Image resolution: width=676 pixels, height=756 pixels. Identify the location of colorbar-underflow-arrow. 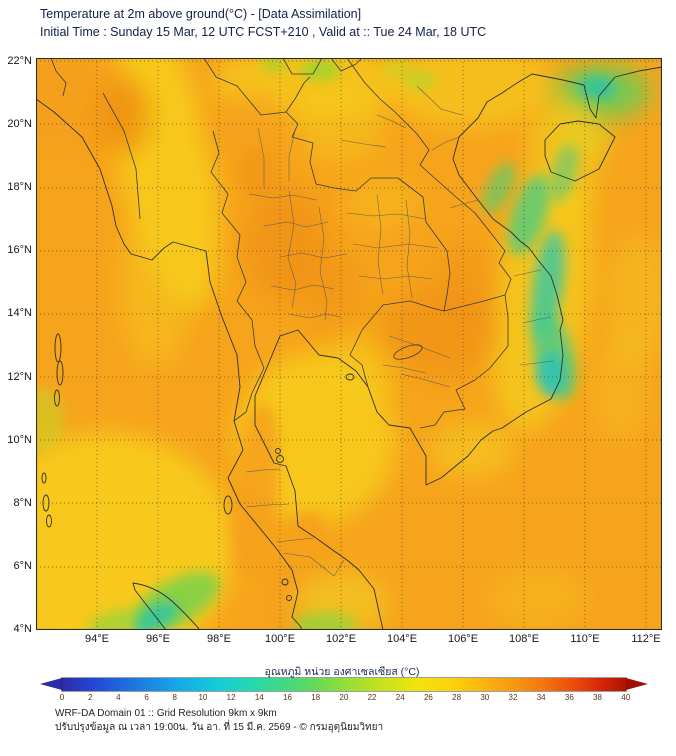
(51, 684).